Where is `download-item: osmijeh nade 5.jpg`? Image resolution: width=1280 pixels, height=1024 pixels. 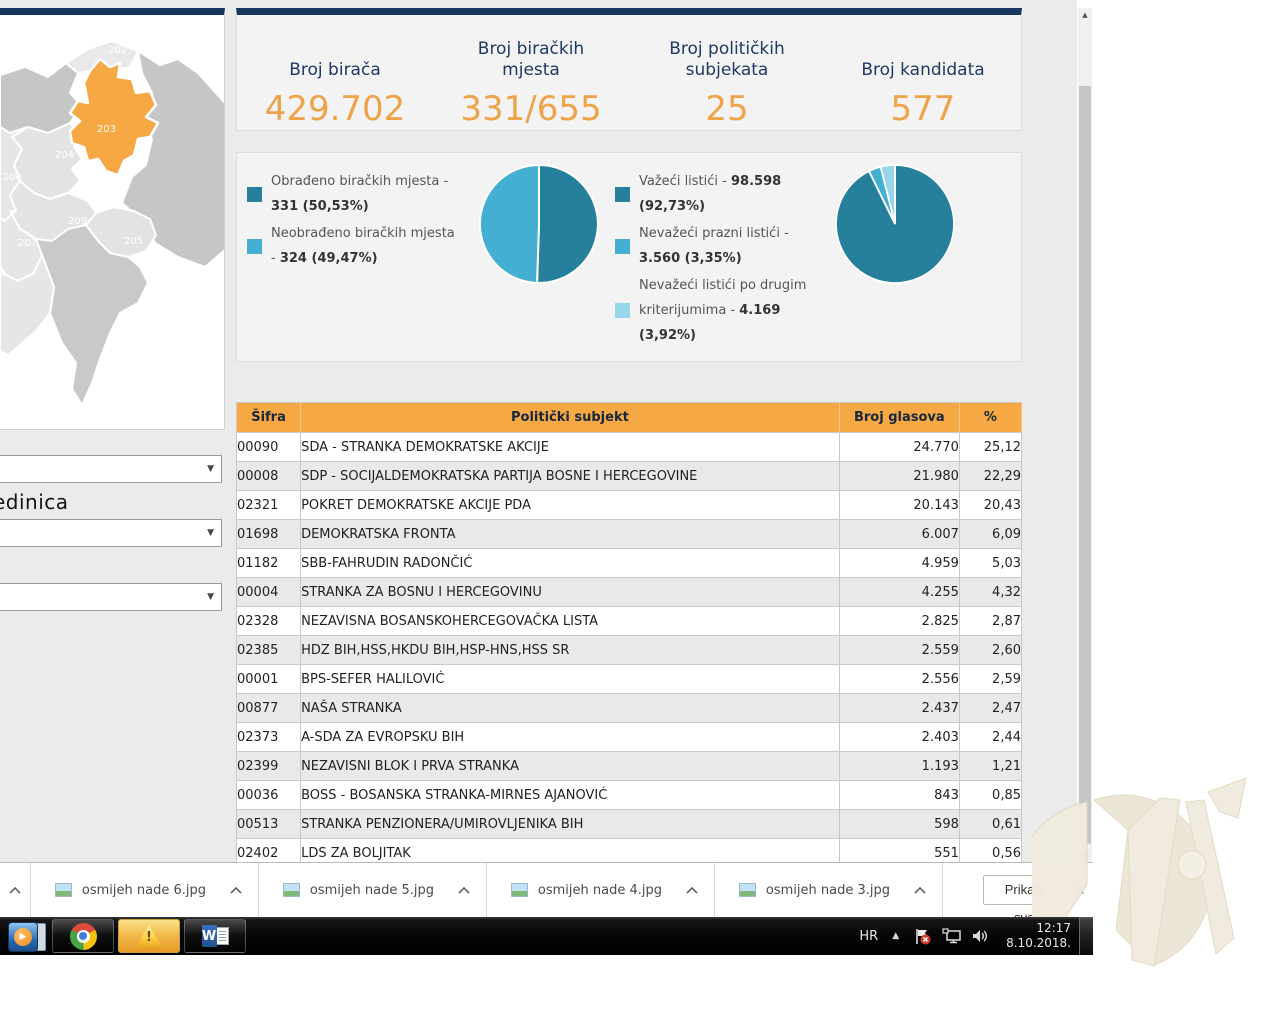
download-item: osmijeh nade 5.jpg is located at coordinates (371, 890).